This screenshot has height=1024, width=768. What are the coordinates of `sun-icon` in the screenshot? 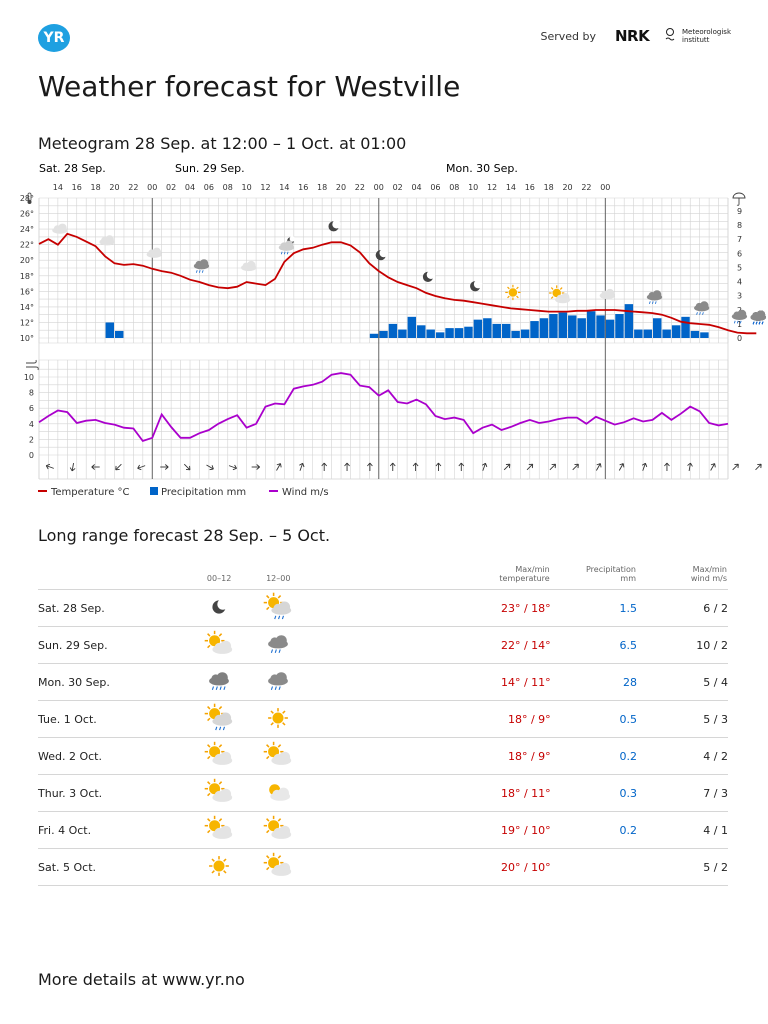 It's located at (219, 865).